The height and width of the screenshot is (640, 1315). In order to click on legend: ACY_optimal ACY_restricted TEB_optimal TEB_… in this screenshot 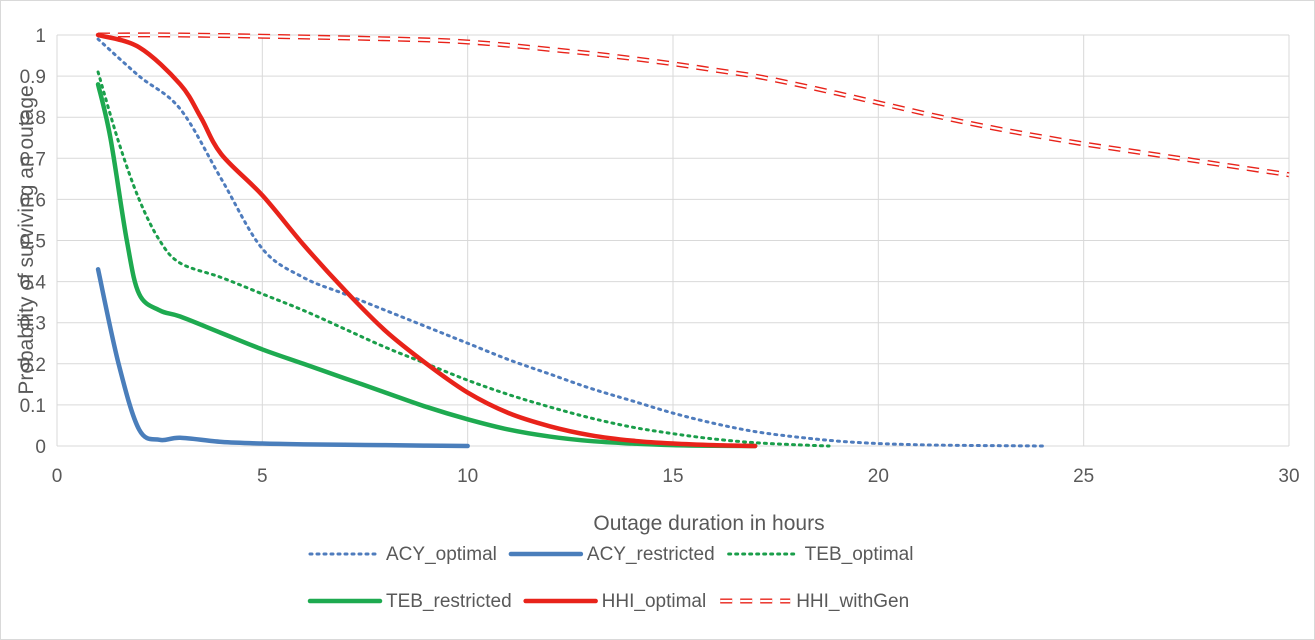, I will do `click(610, 578)`.